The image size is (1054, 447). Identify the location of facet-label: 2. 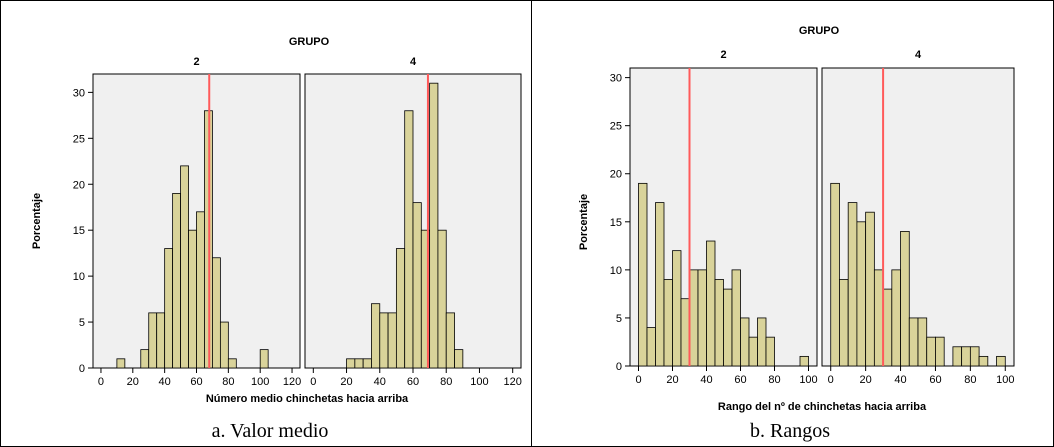
(723, 55).